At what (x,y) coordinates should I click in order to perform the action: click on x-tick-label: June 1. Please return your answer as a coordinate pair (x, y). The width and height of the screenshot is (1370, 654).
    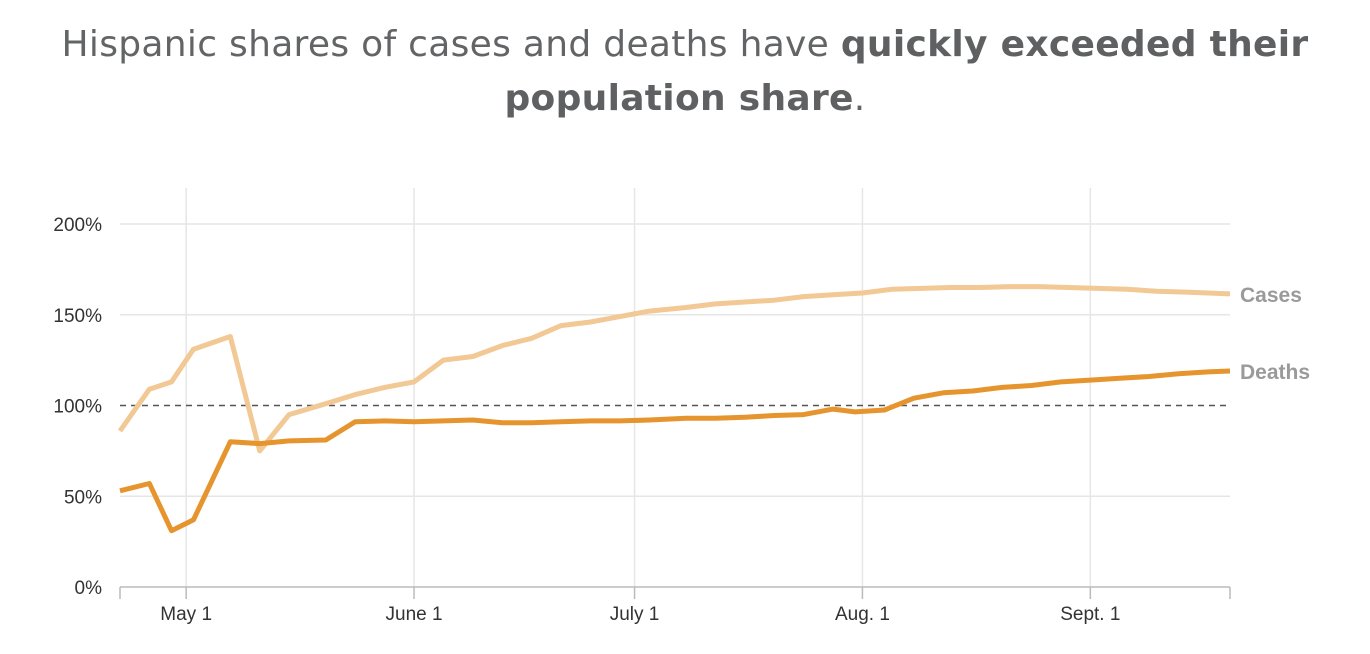
    Looking at the image, I should click on (414, 614).